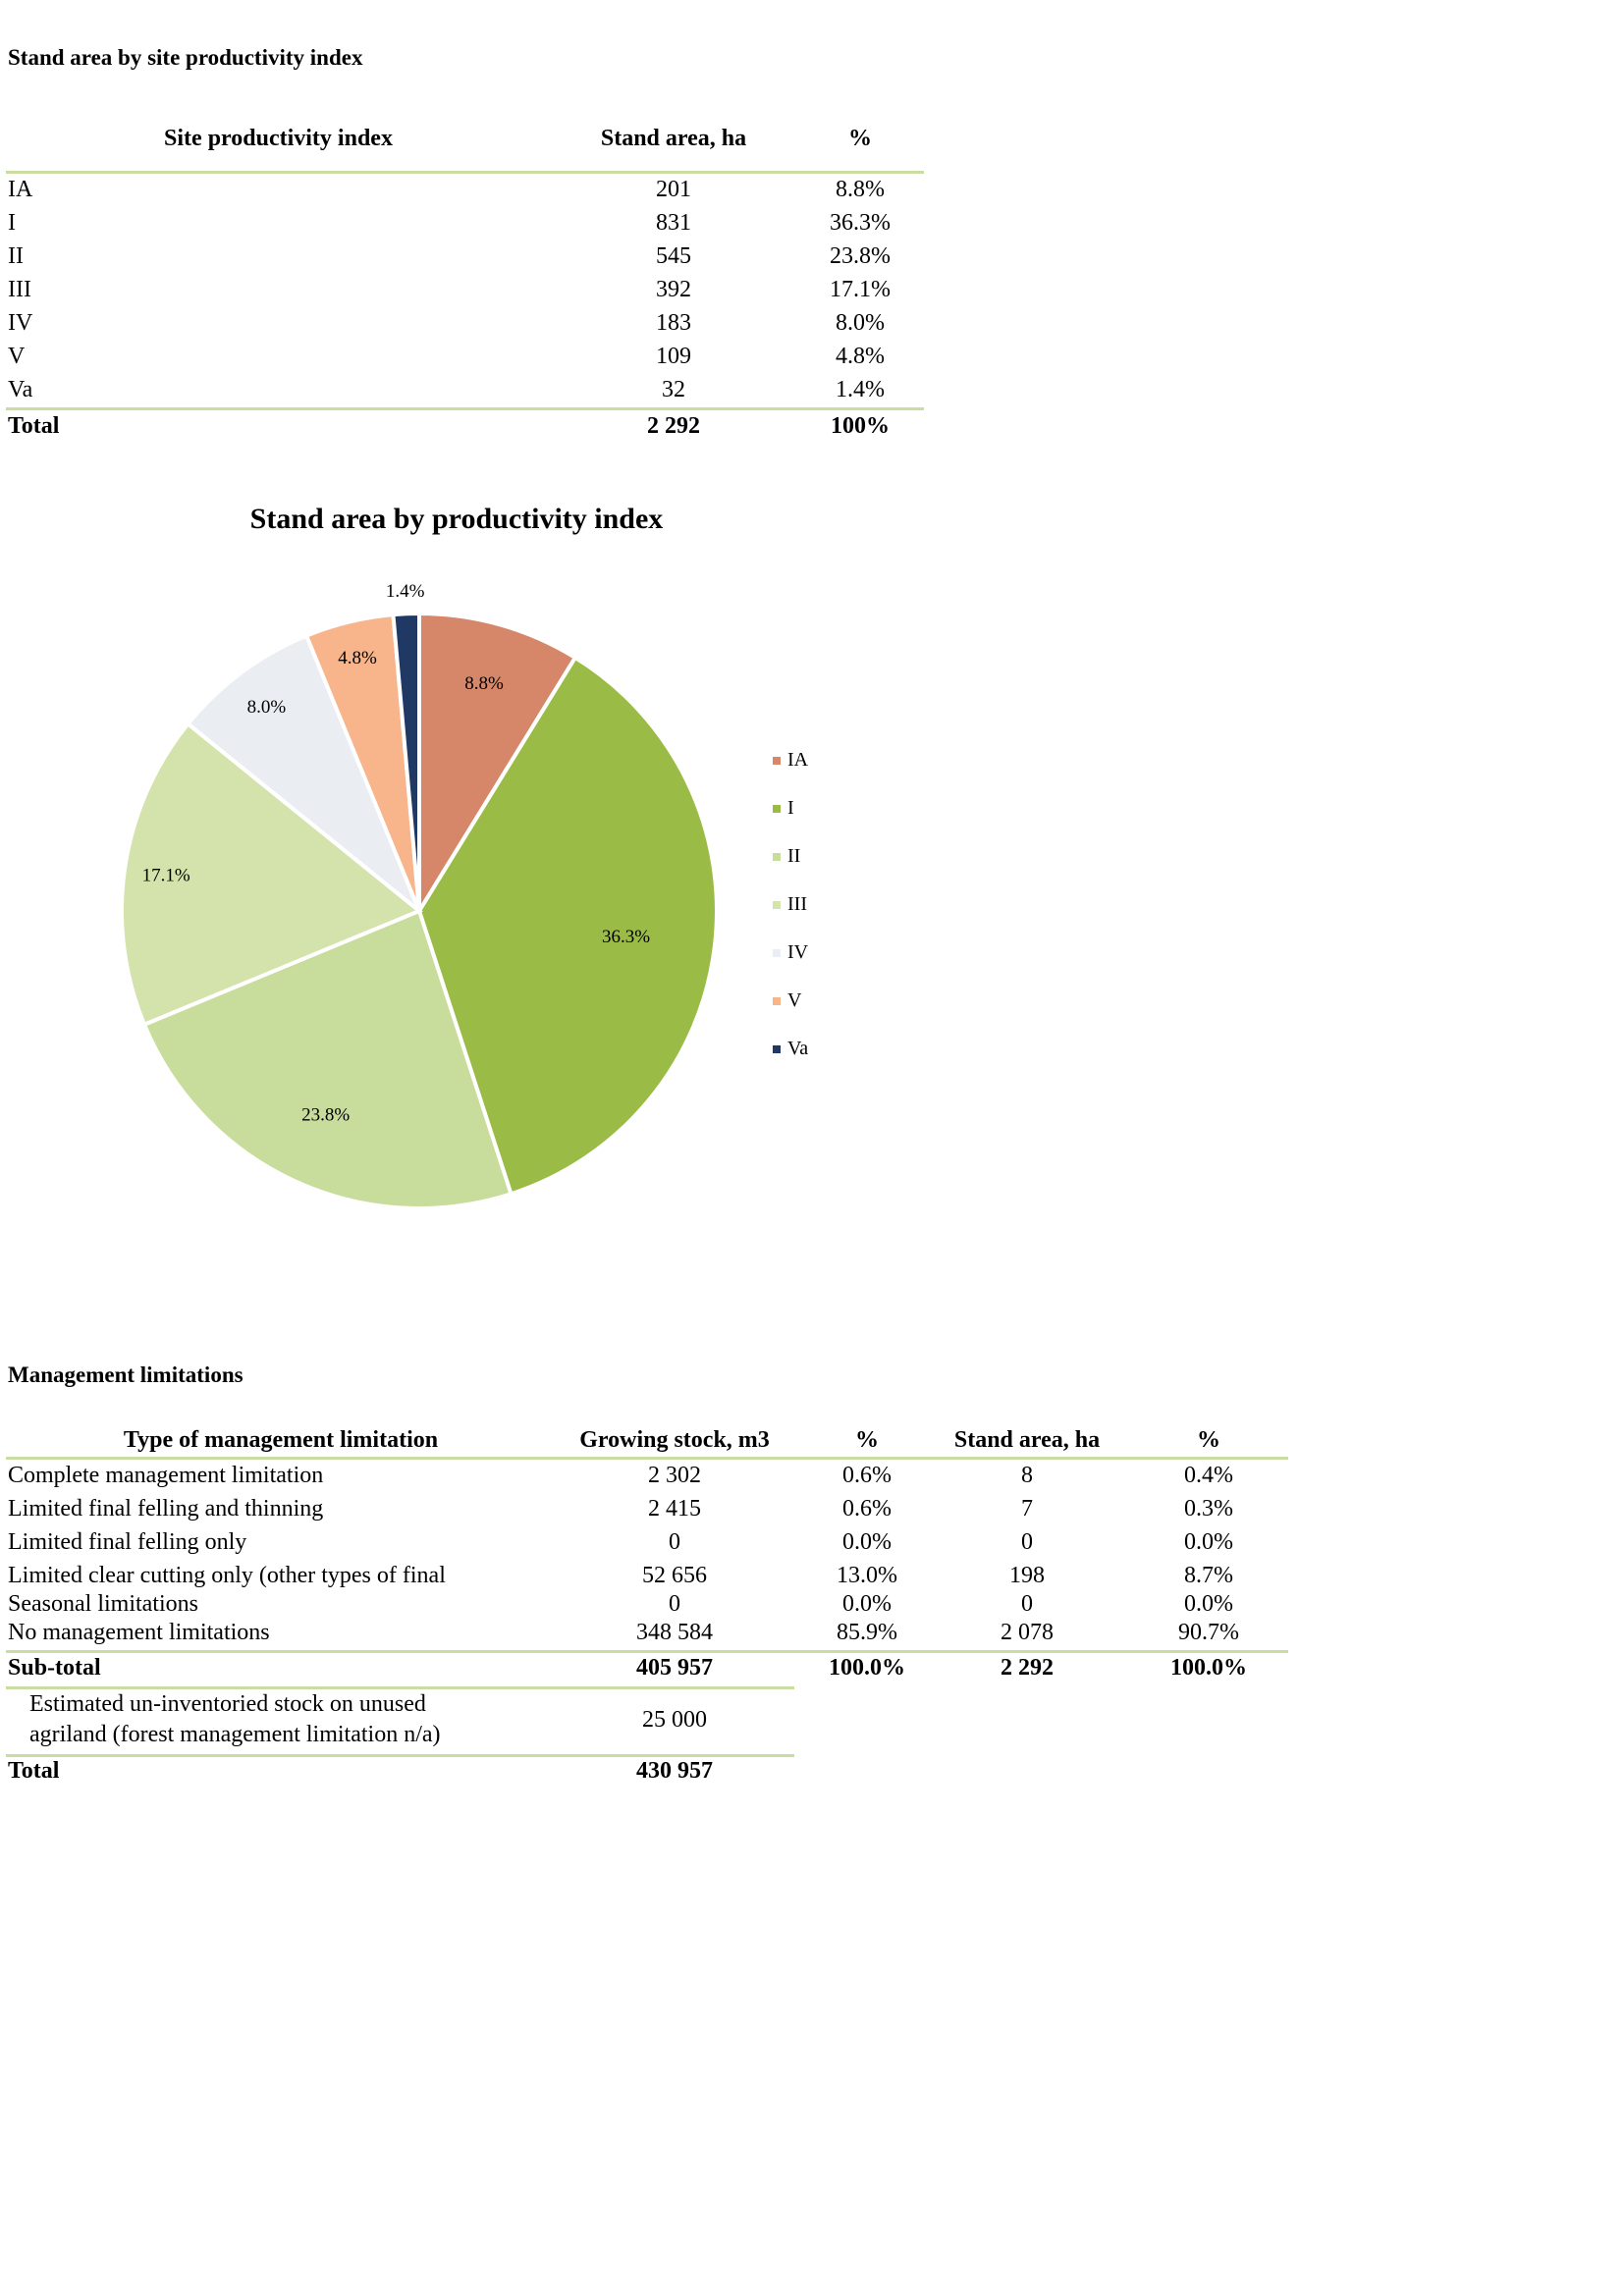 Image resolution: width=1624 pixels, height=2296 pixels. What do you see at coordinates (860, 256) in the screenshot?
I see `percent-cell: 23.8%` at bounding box center [860, 256].